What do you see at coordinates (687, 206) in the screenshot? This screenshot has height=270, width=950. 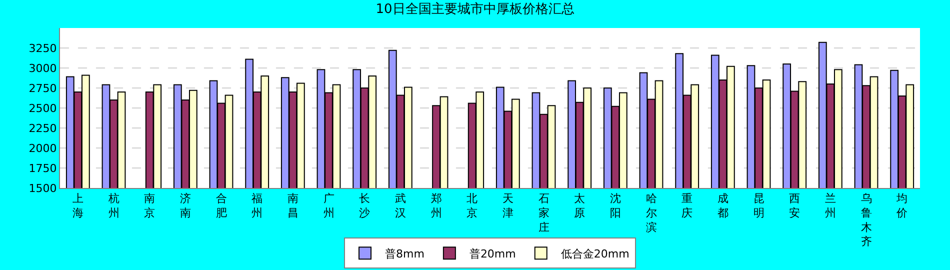 I see `x-tick-label: 重庆` at bounding box center [687, 206].